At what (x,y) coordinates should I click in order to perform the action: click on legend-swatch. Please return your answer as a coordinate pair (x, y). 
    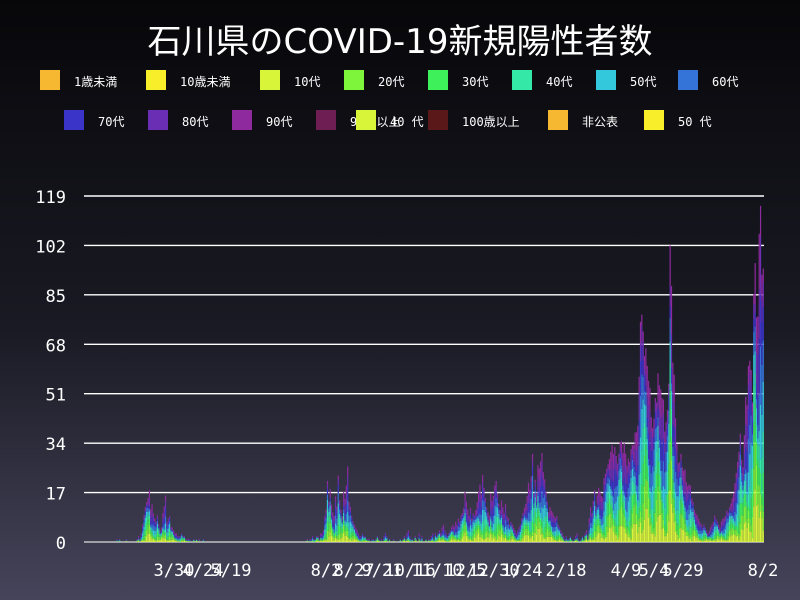
    Looking at the image, I should click on (522, 80).